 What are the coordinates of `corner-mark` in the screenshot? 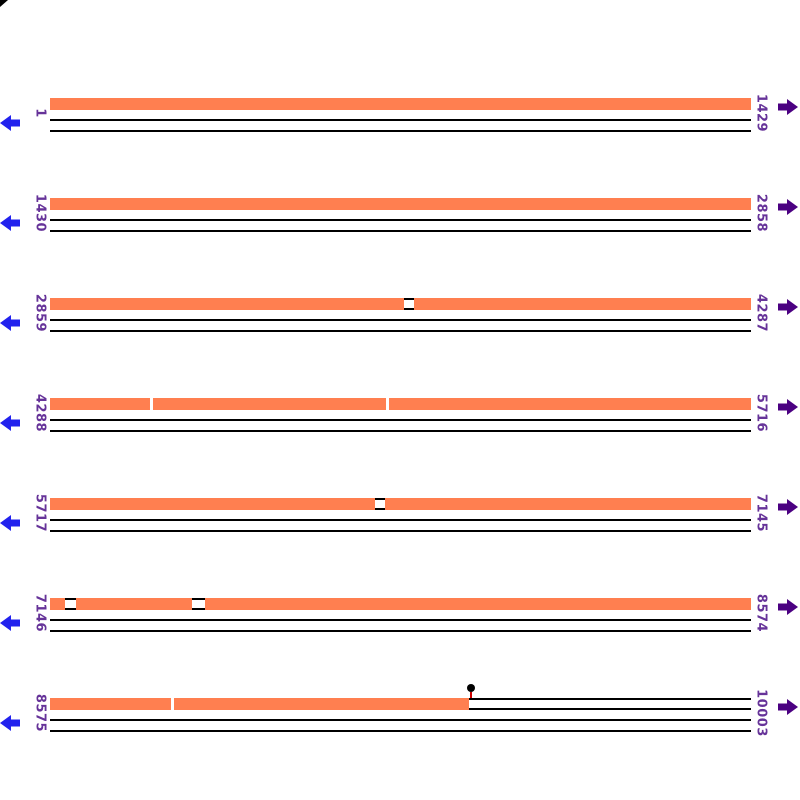 It's located at (4, 3).